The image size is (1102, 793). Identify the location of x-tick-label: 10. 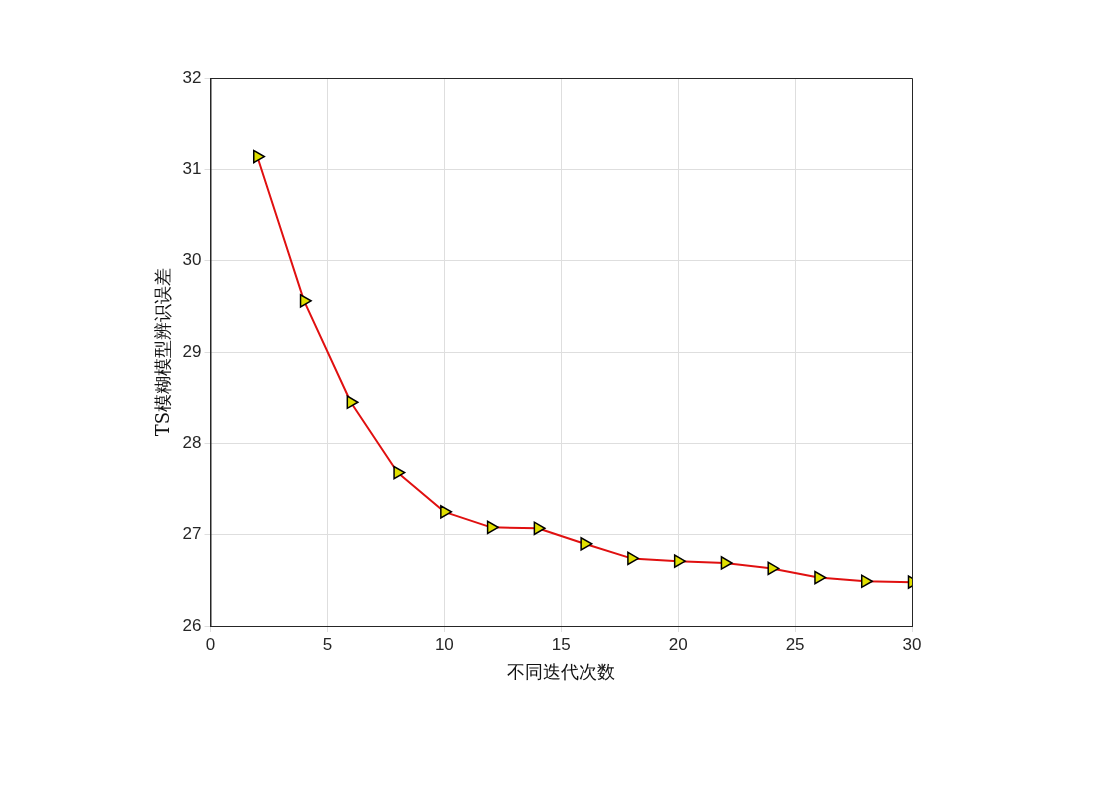
(444, 644).